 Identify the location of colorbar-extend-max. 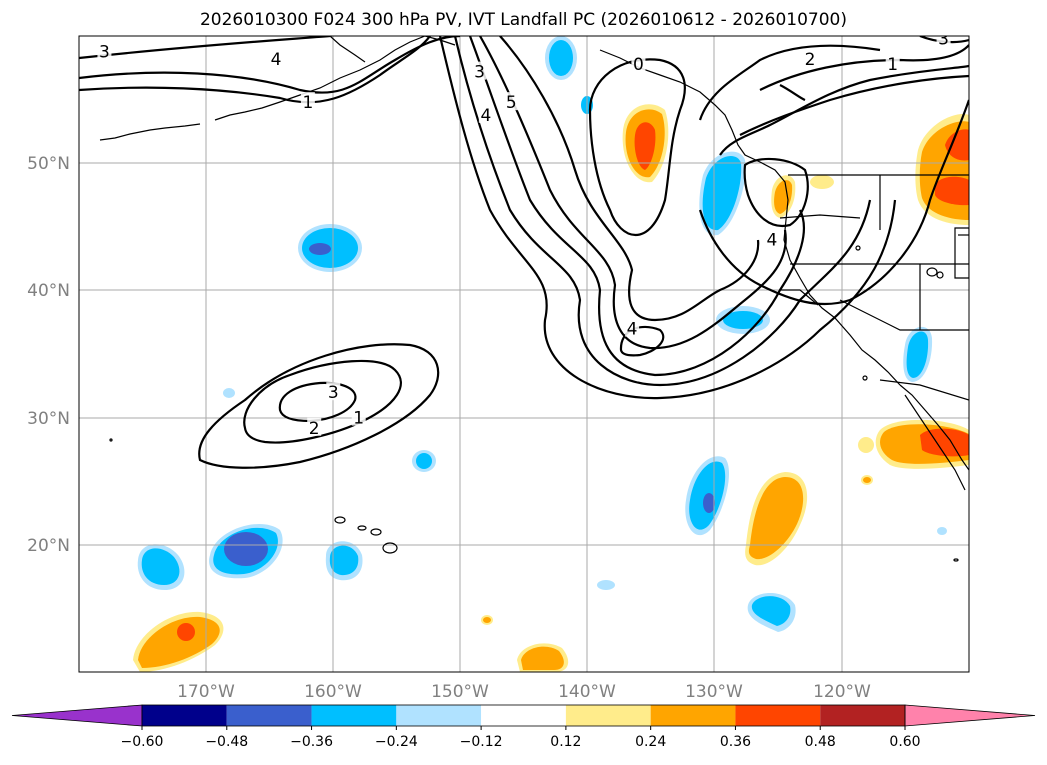
(970, 715).